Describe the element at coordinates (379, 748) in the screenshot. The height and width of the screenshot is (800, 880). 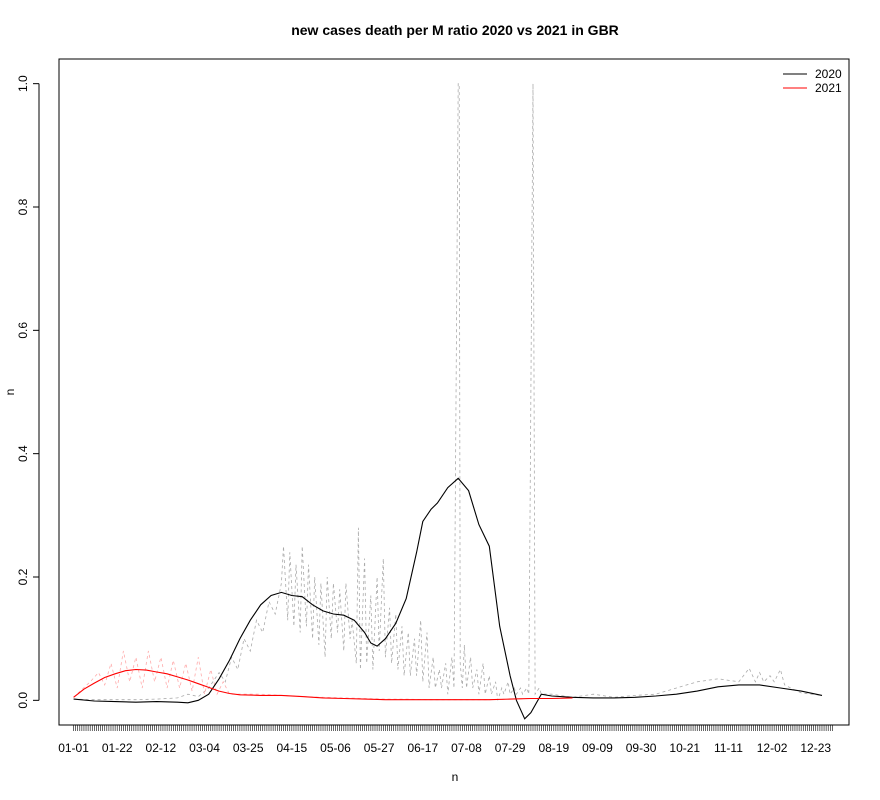
I see `x-tick-label: 05-27` at that location.